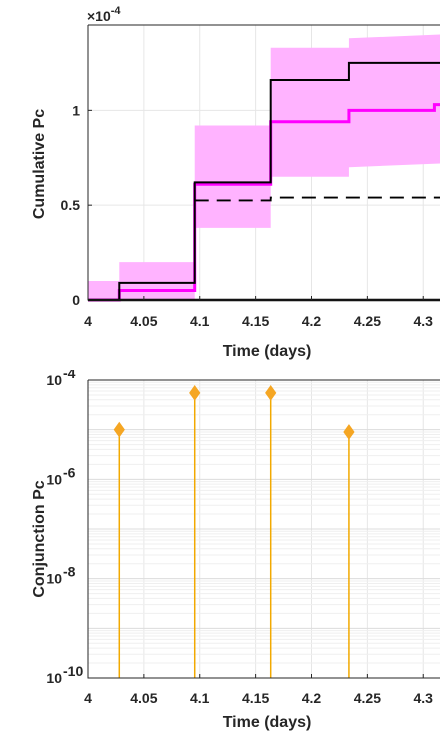  I want to click on y-tick-label: 0.5, so click(71, 205).